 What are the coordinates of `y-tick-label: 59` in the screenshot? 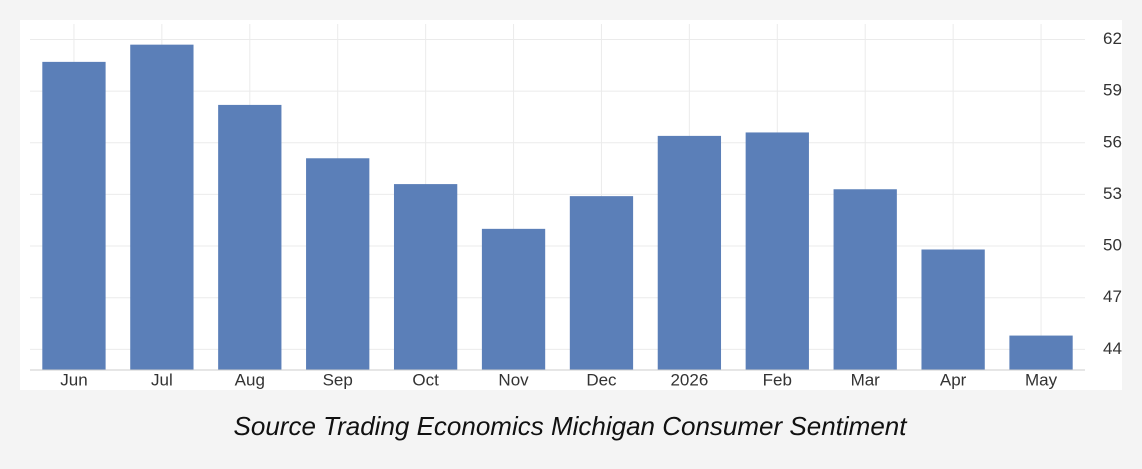 It's located at (1112, 90).